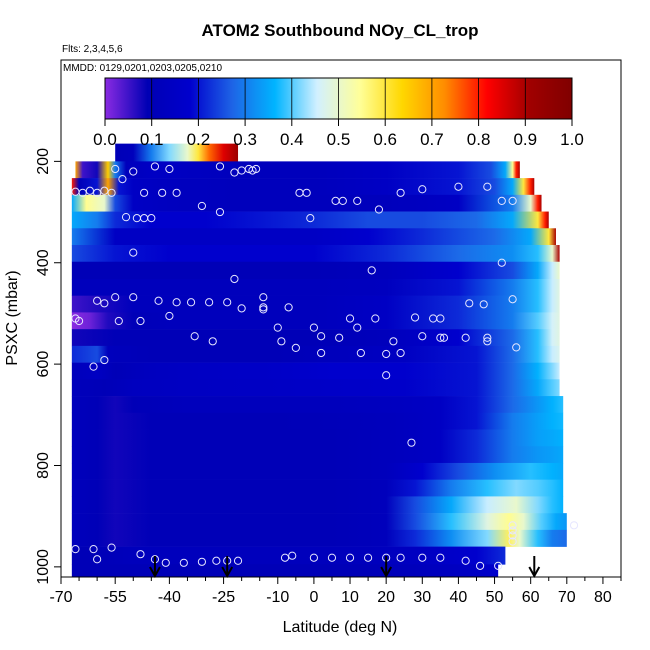 This screenshot has height=650, width=650. I want to click on colorbar-tick-label: 0.4, so click(292, 139).